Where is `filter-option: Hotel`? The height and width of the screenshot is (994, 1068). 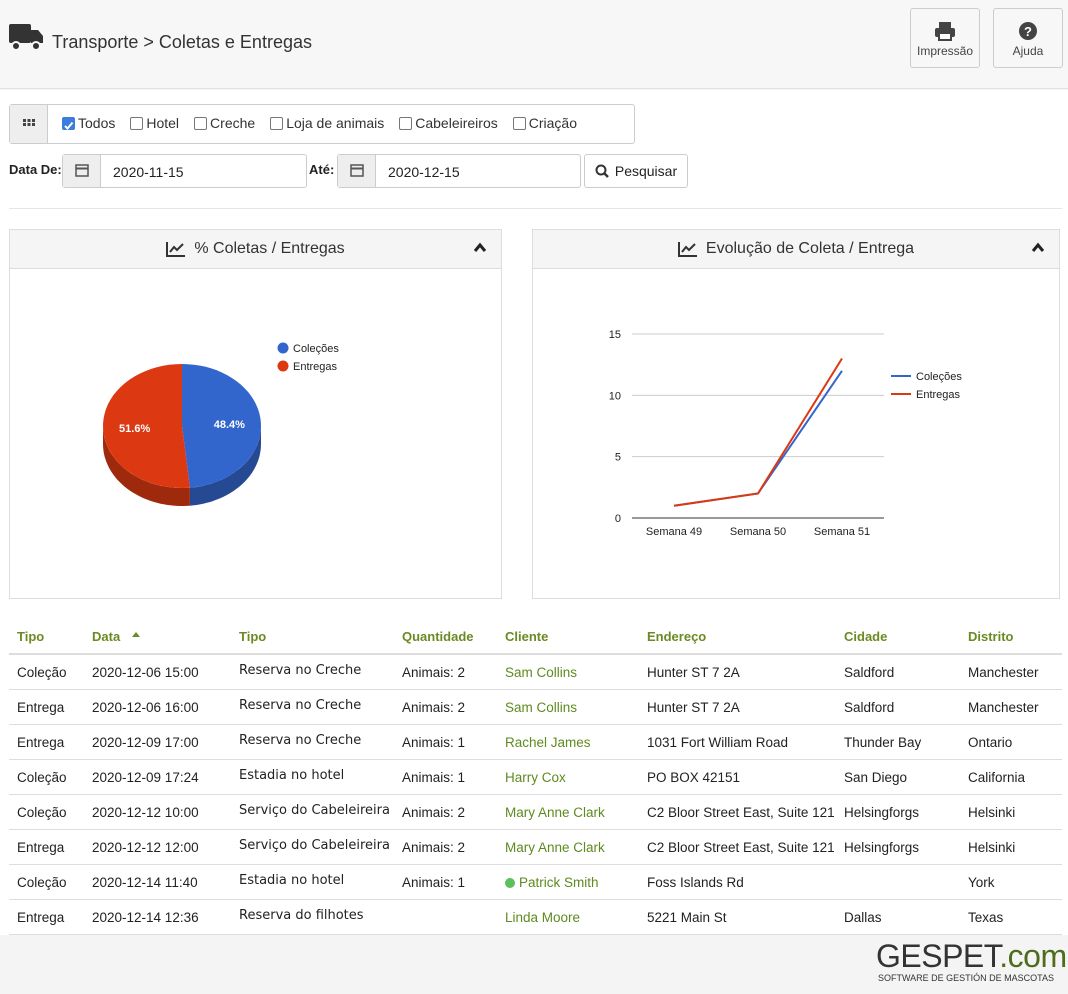
filter-option: Hotel is located at coordinates (154, 123).